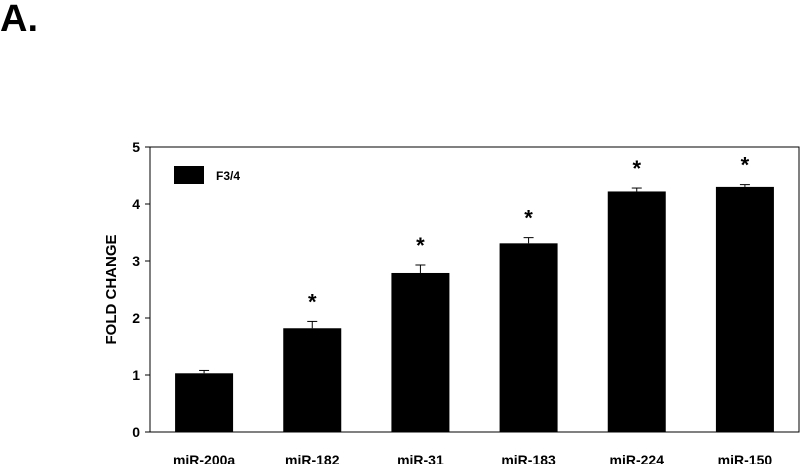  What do you see at coordinates (136, 261) in the screenshot?
I see `y-tick-label: 3` at bounding box center [136, 261].